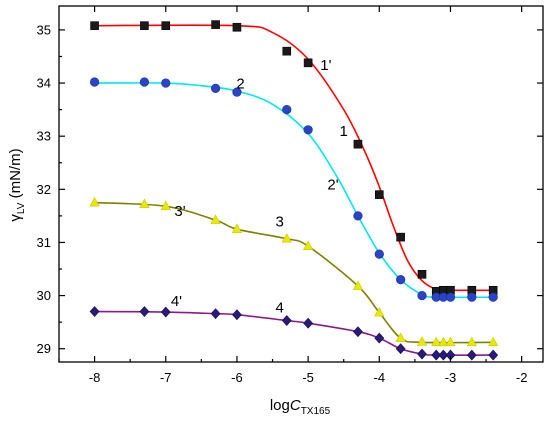 The image size is (550, 426). I want to click on y-tick-label: 33, so click(44, 136).